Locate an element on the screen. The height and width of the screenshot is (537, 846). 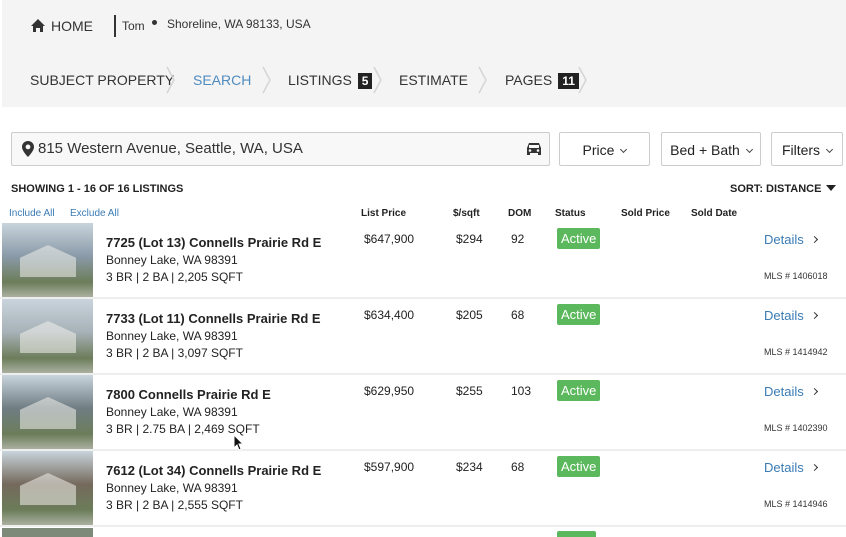
list-price: $634,400 is located at coordinates (389, 315).